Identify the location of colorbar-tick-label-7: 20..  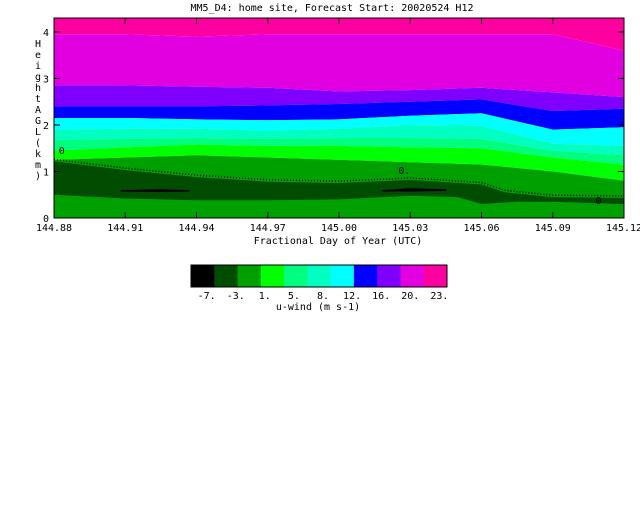
(410, 296).